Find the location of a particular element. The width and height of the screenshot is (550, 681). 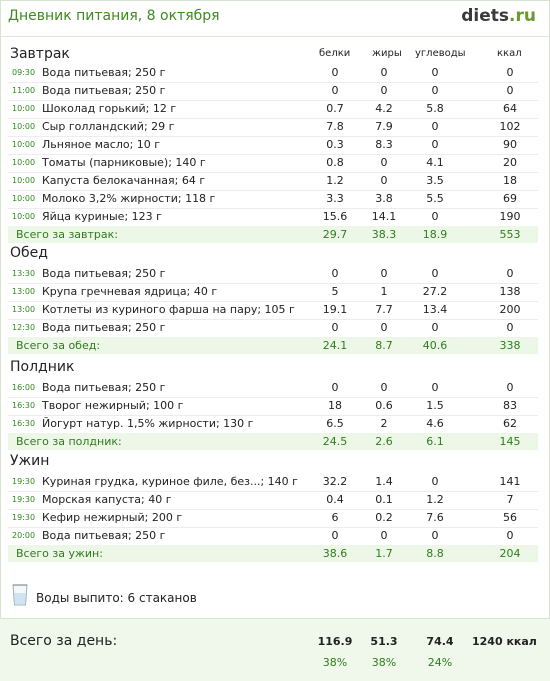

food-row: 13:30 Вода питьевая; 250 г 0 0 0 0 is located at coordinates (273, 274).